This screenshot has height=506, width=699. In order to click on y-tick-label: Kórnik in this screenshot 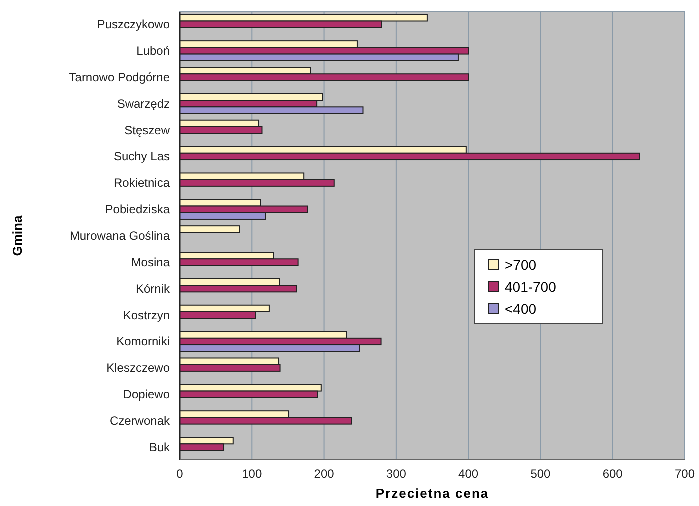, I will do `click(153, 289)`.